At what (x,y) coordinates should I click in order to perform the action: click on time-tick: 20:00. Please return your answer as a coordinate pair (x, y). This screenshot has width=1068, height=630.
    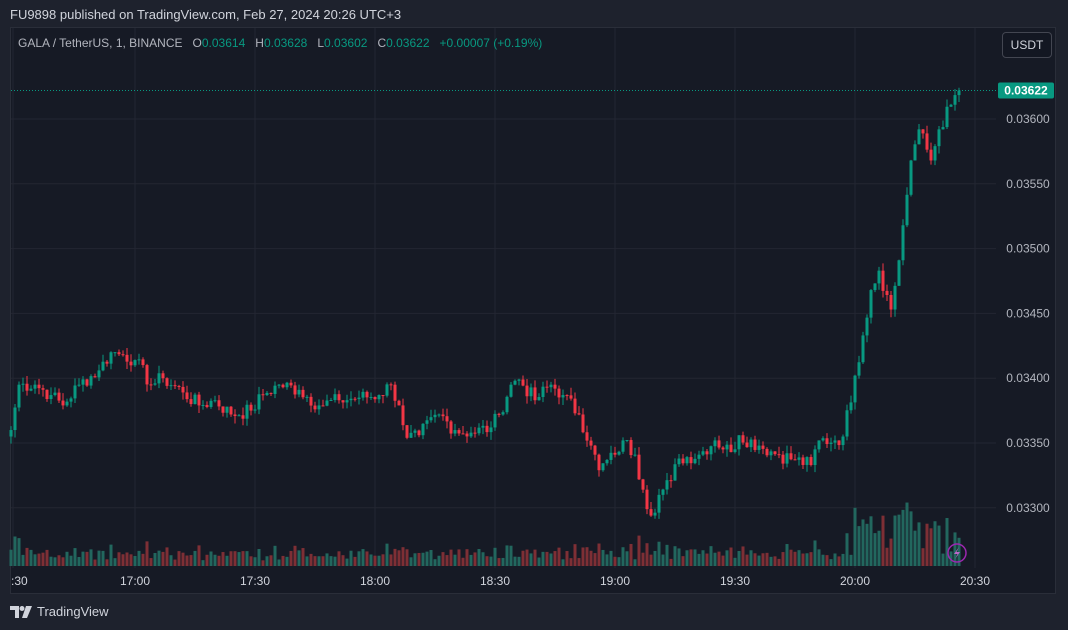
    Looking at the image, I should click on (855, 581).